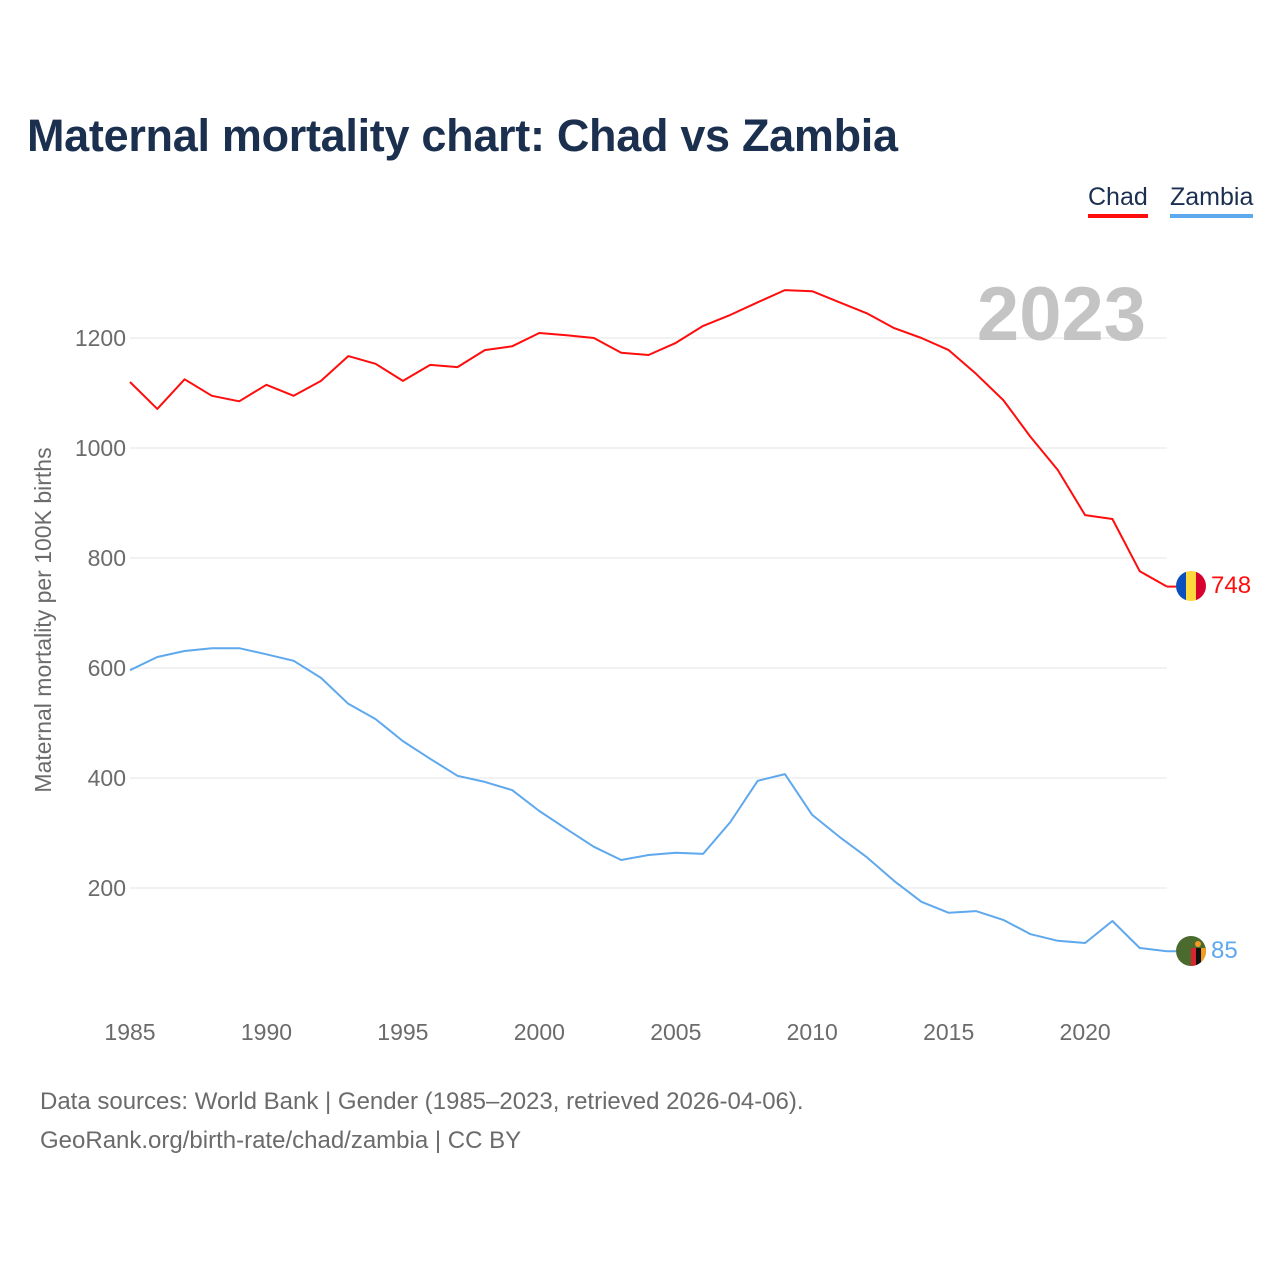 The height and width of the screenshot is (1280, 1280). I want to click on y-tick-label: 400, so click(107, 778).